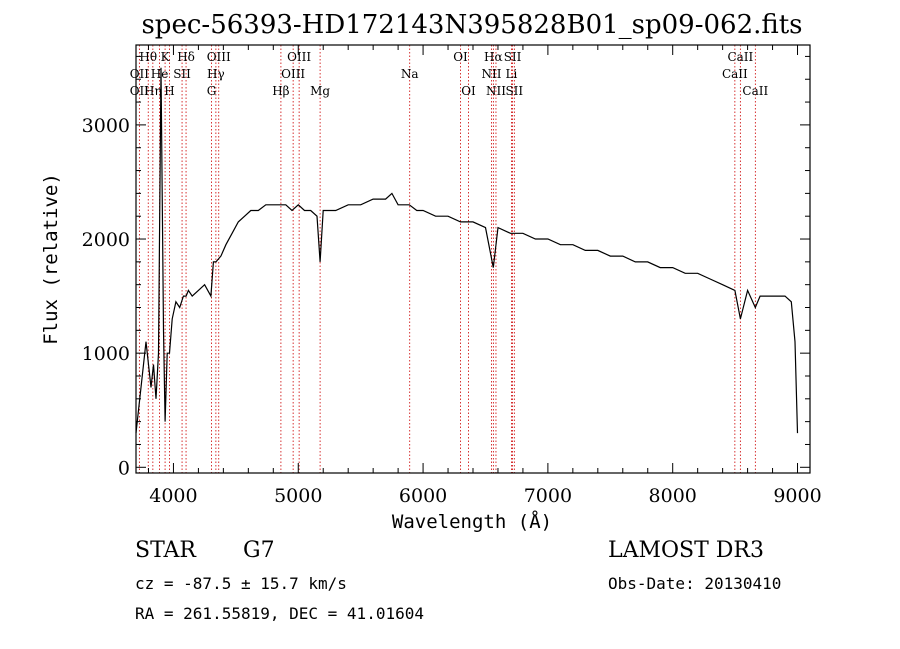 Image resolution: width=900 pixels, height=649 pixels. Describe the element at coordinates (241, 583) in the screenshot. I see `redshift-readout: cz = -87.5 ± 15.7 km/s` at that location.